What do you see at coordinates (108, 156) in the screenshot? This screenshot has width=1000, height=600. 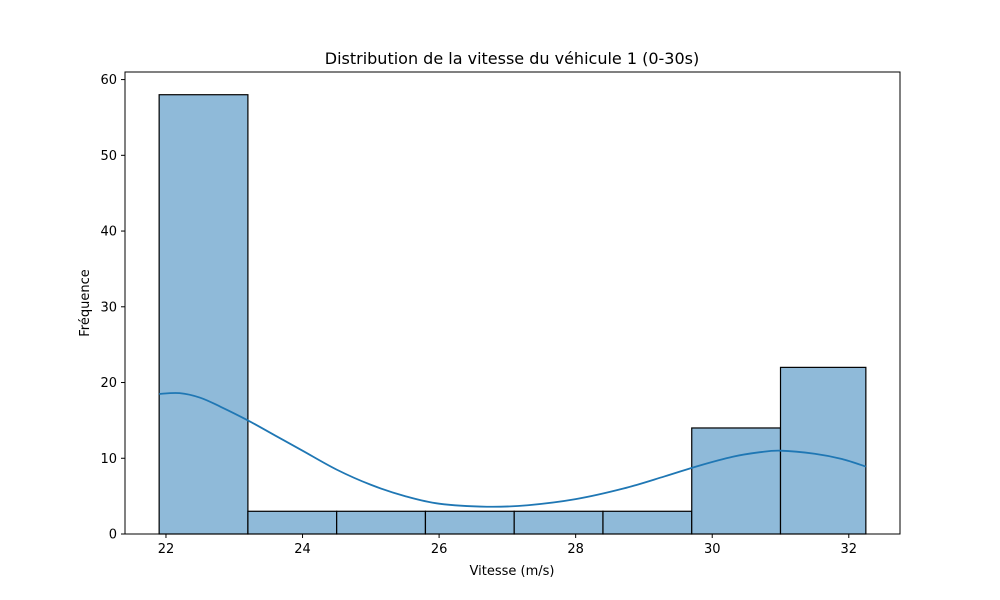 I see `y-tick-label: 50` at bounding box center [108, 156].